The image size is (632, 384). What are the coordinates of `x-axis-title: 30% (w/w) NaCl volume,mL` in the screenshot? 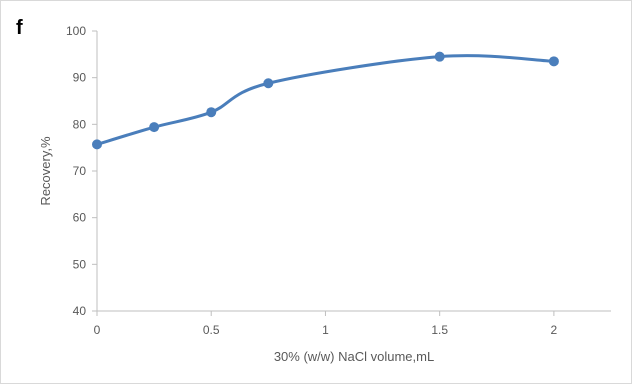 It's located at (354, 356).